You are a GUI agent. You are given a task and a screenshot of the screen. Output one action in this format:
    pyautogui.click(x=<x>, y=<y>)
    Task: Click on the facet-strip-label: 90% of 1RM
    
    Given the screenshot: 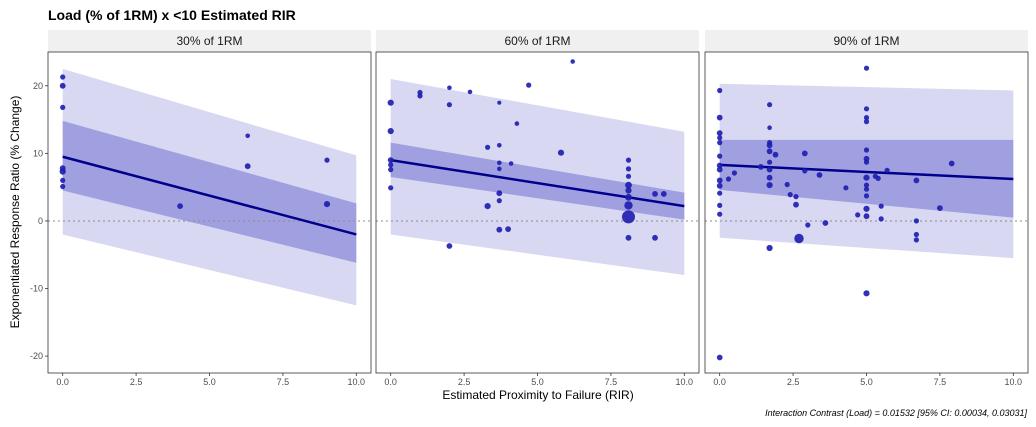 What is the action you would take?
    pyautogui.click(x=866, y=41)
    